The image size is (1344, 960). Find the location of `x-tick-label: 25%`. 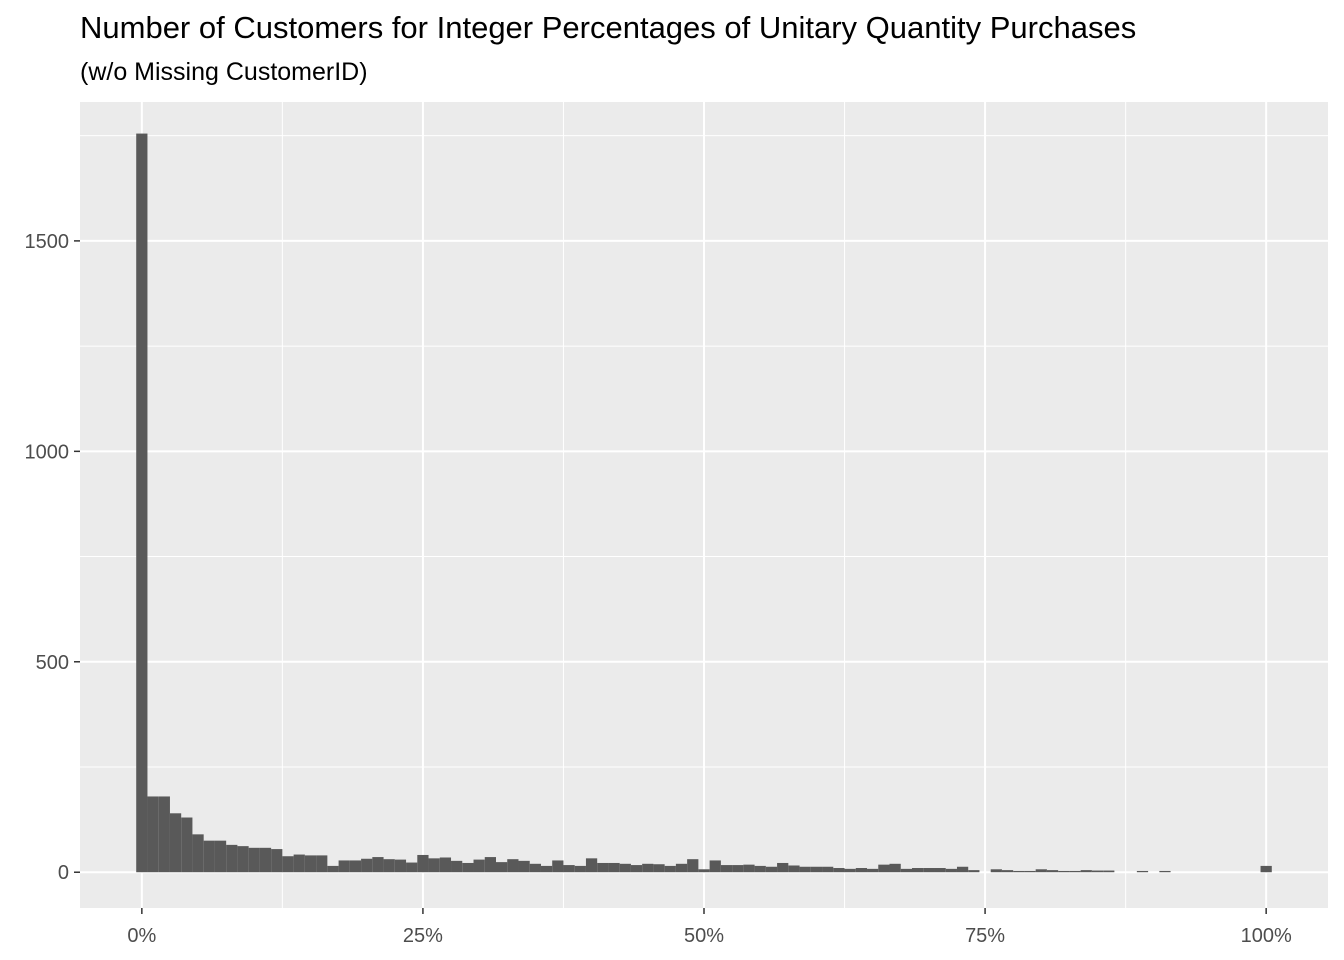

x-tick-label: 25% is located at coordinates (423, 936).